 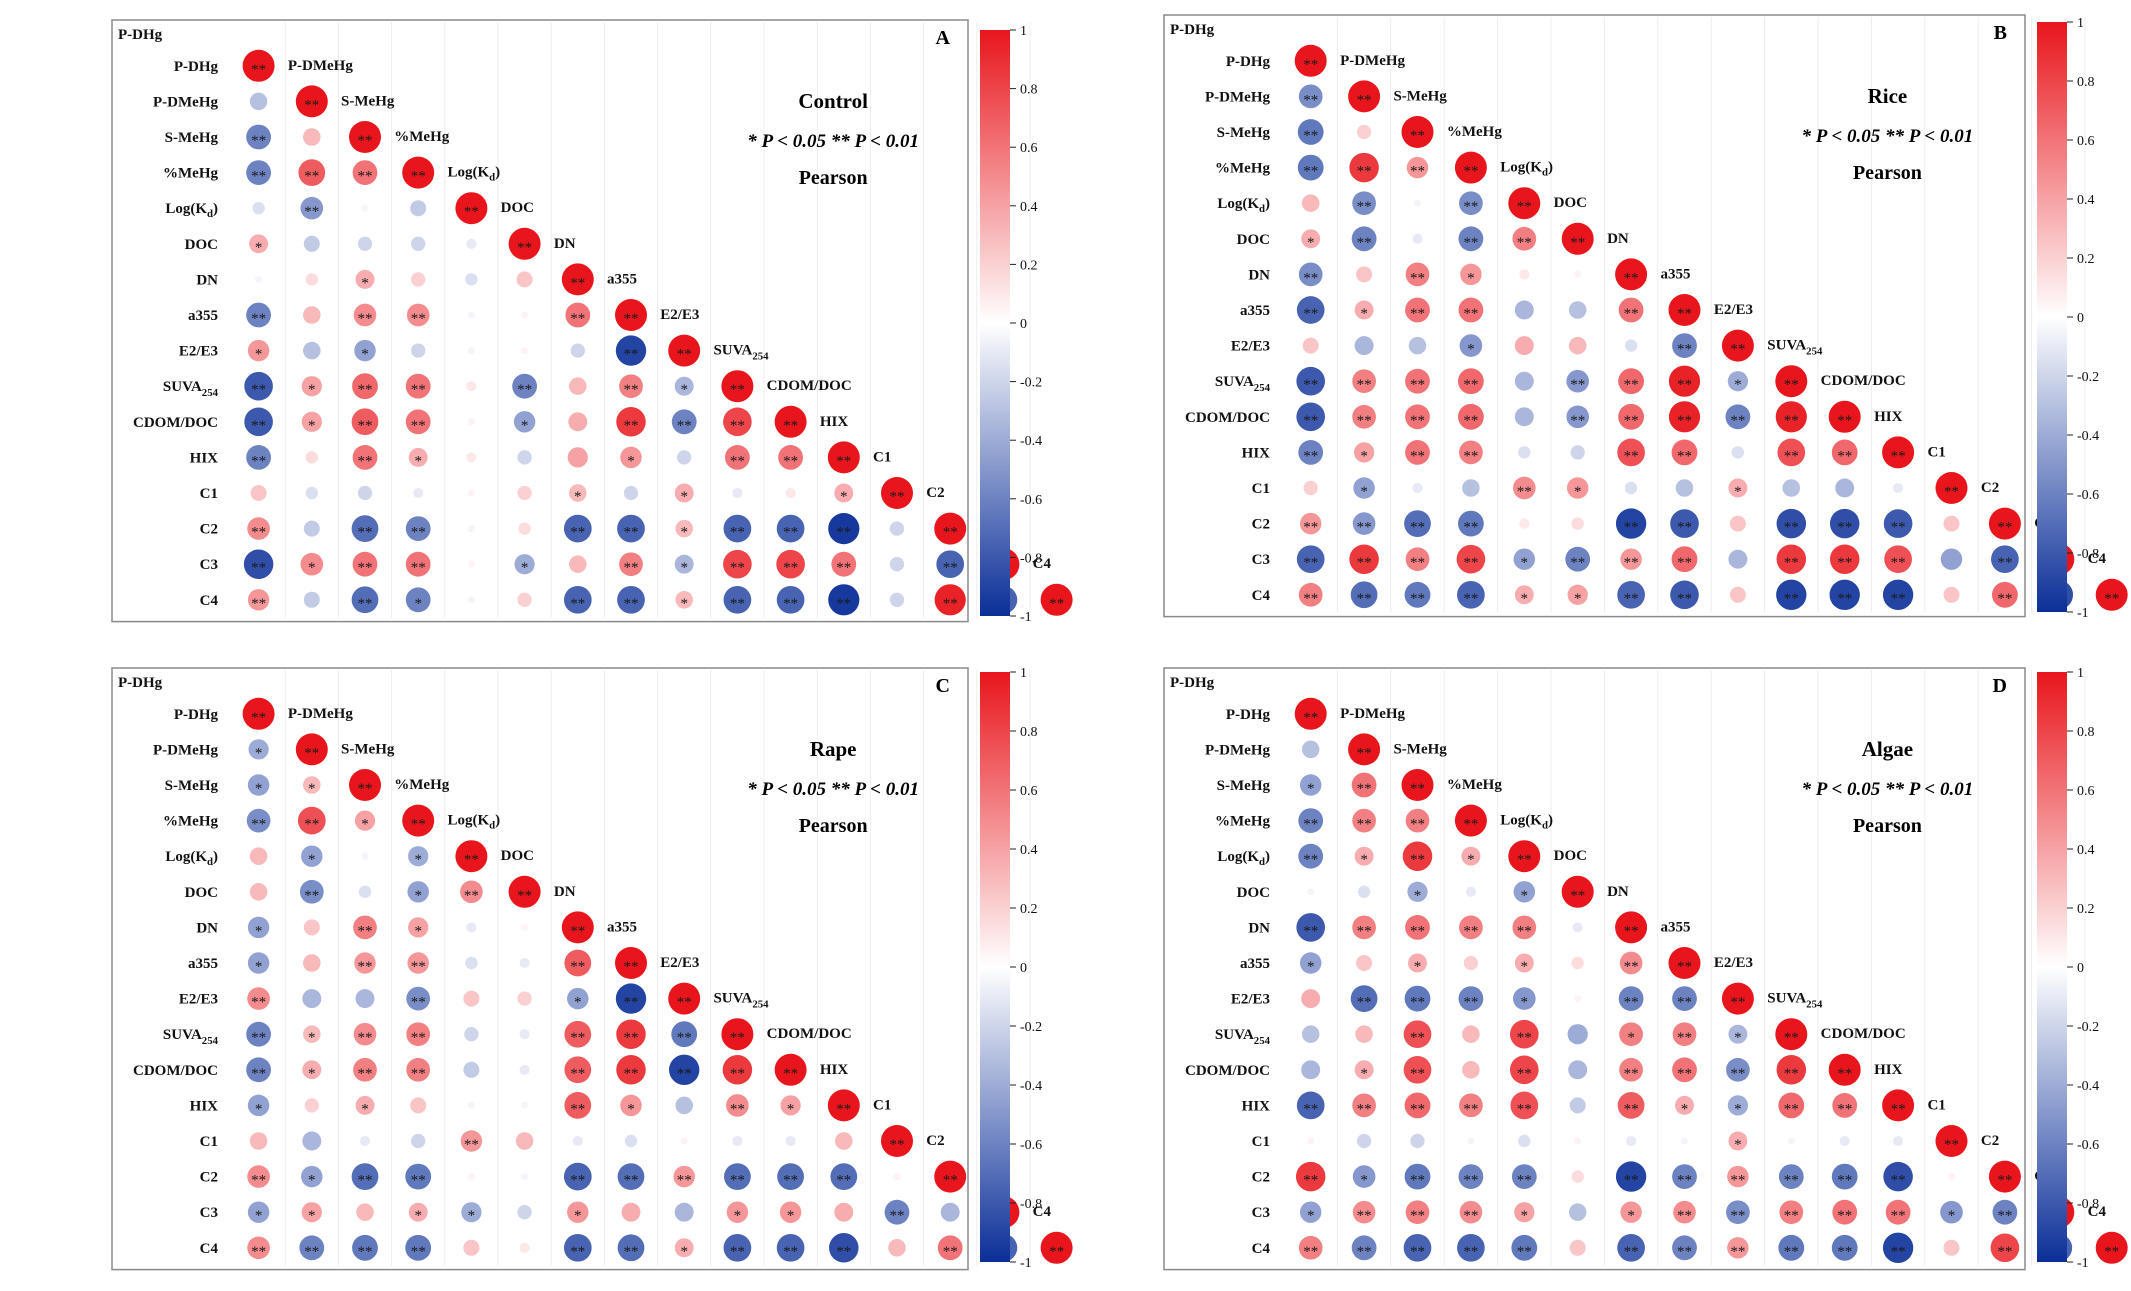 What do you see at coordinates (311, 243) in the screenshot?
I see `corr-doc-p-dmehg` at bounding box center [311, 243].